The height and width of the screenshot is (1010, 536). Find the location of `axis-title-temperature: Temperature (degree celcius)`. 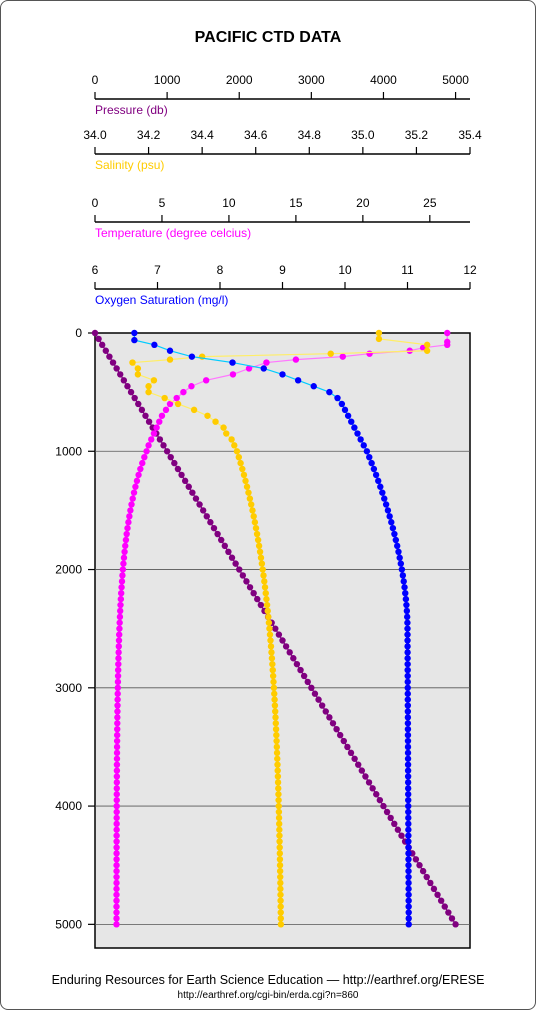

axis-title-temperature: Temperature (degree celcius) is located at coordinates (173, 233).